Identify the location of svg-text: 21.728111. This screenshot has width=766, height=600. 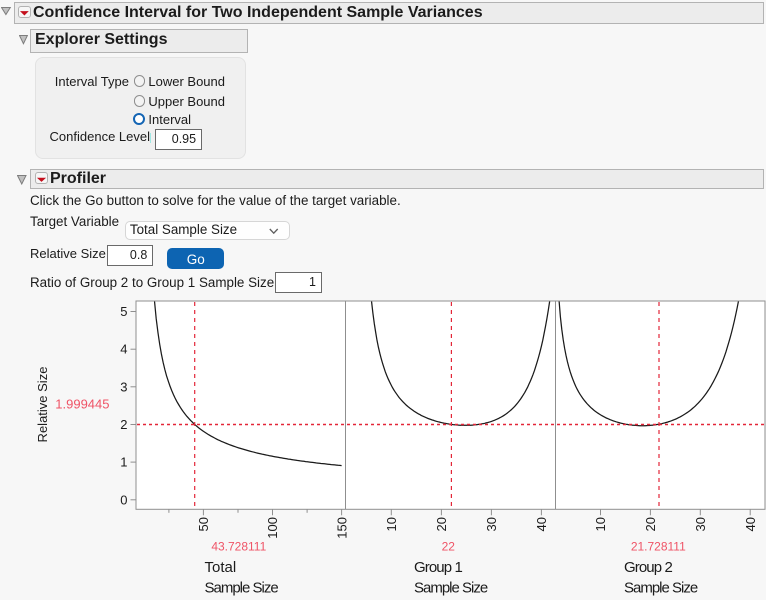
(658, 547).